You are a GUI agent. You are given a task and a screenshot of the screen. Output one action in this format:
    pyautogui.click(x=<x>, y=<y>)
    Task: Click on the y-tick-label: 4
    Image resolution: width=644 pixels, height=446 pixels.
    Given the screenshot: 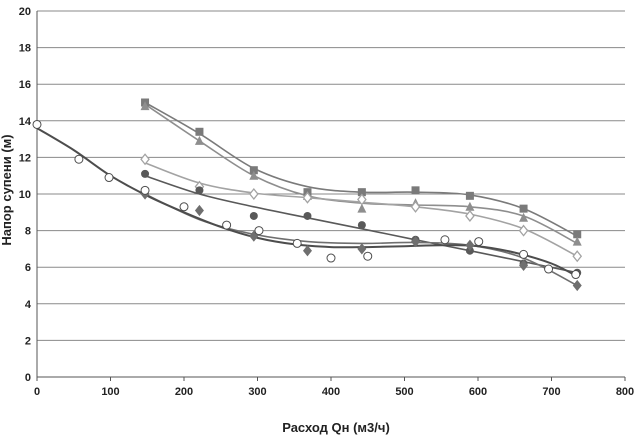 What is the action you would take?
    pyautogui.click(x=28, y=305)
    